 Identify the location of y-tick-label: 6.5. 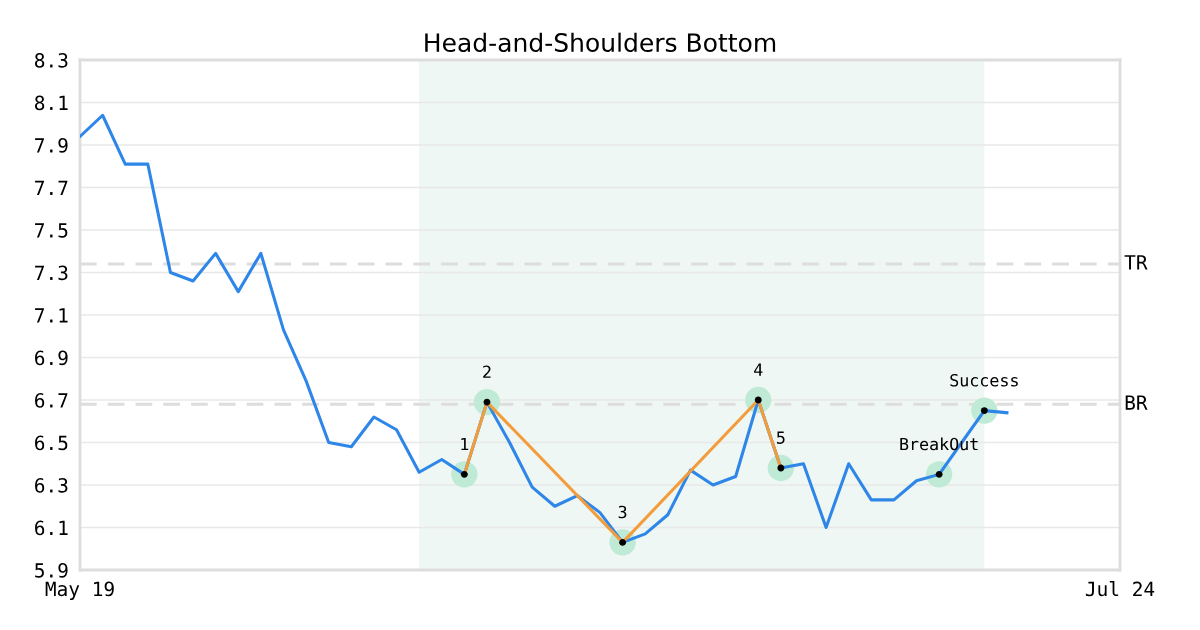
(51, 443).